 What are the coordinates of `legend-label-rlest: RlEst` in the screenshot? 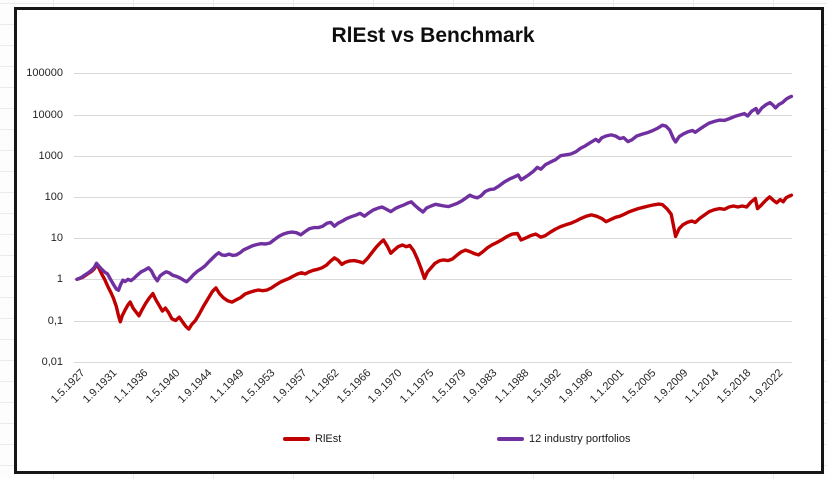 It's located at (328, 439).